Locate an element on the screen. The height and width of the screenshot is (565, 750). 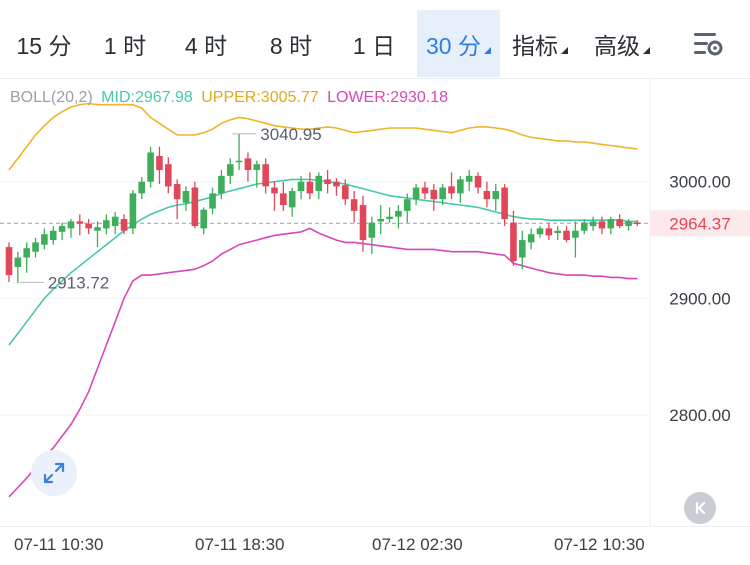
expand-arrows-icon is located at coordinates (54, 473).